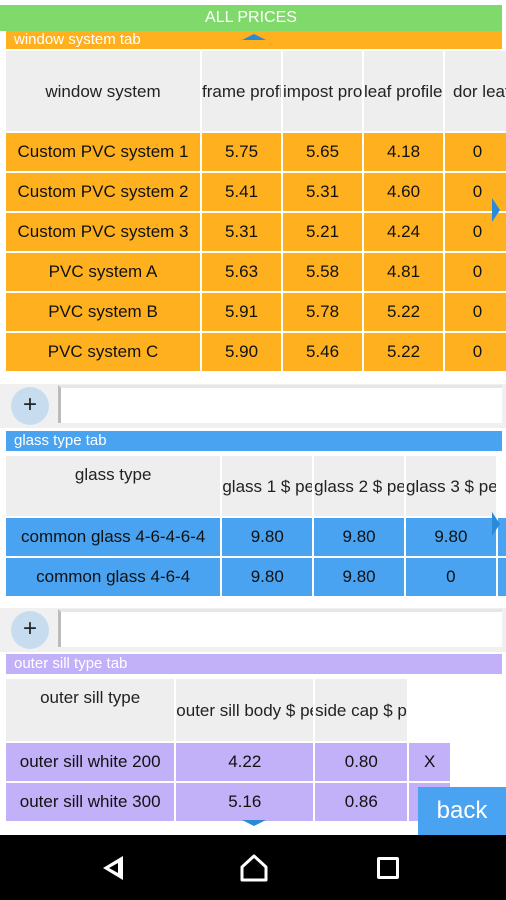  I want to click on delete-row-button: X, so click(429, 762).